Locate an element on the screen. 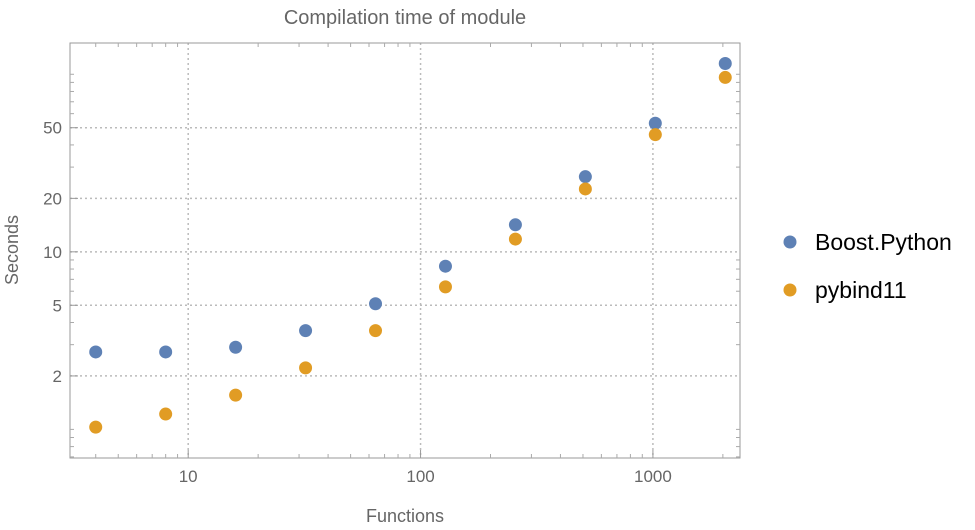 The width and height of the screenshot is (975, 530). y-tick-label: 20 is located at coordinates (52, 198).